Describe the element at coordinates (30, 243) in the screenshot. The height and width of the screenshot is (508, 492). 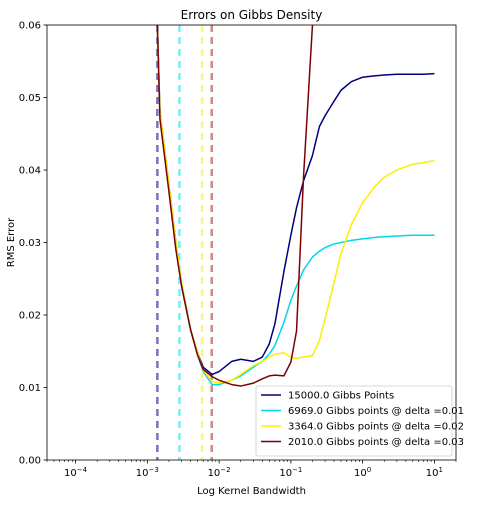
I see `y-tick-label: 0.03` at that location.